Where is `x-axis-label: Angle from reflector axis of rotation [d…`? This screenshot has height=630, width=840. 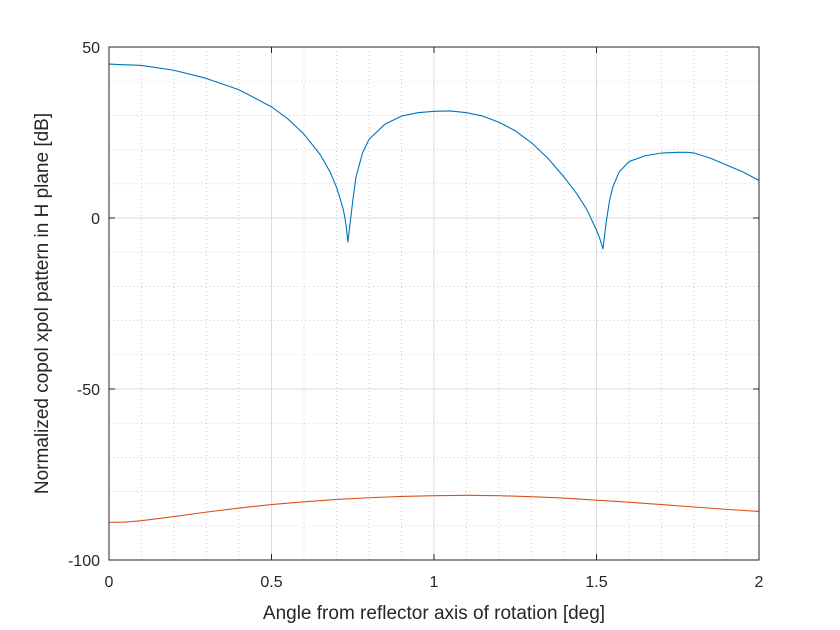
x-axis-label: Angle from reflector axis of rotation [d… is located at coordinates (434, 613).